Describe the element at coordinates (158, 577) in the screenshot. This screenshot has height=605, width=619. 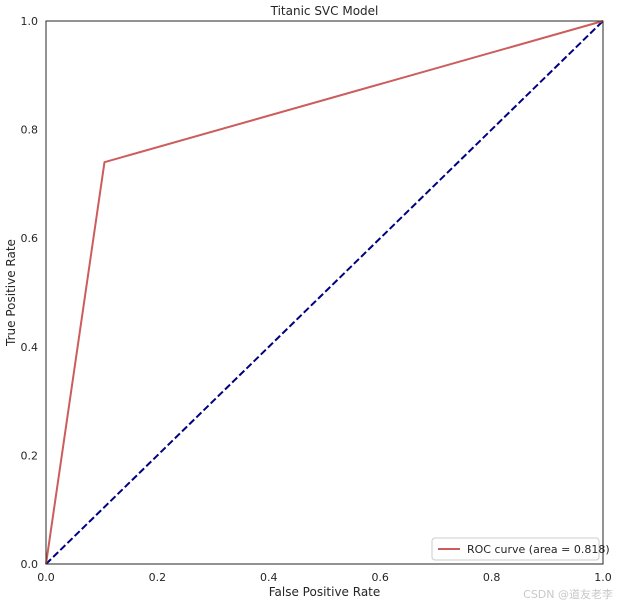
I see `x-tick-label: 0.2` at that location.